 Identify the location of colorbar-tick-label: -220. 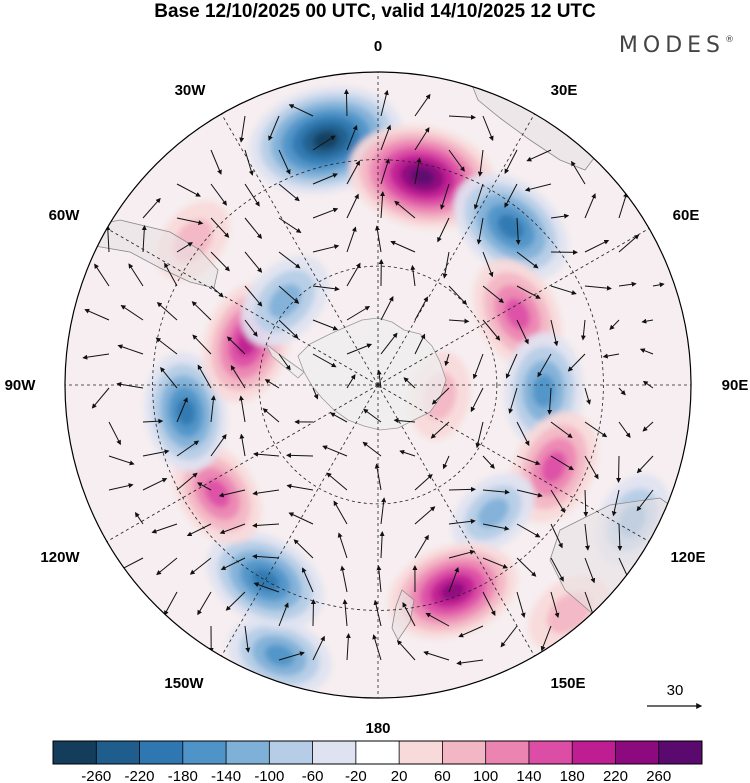
(140, 775).